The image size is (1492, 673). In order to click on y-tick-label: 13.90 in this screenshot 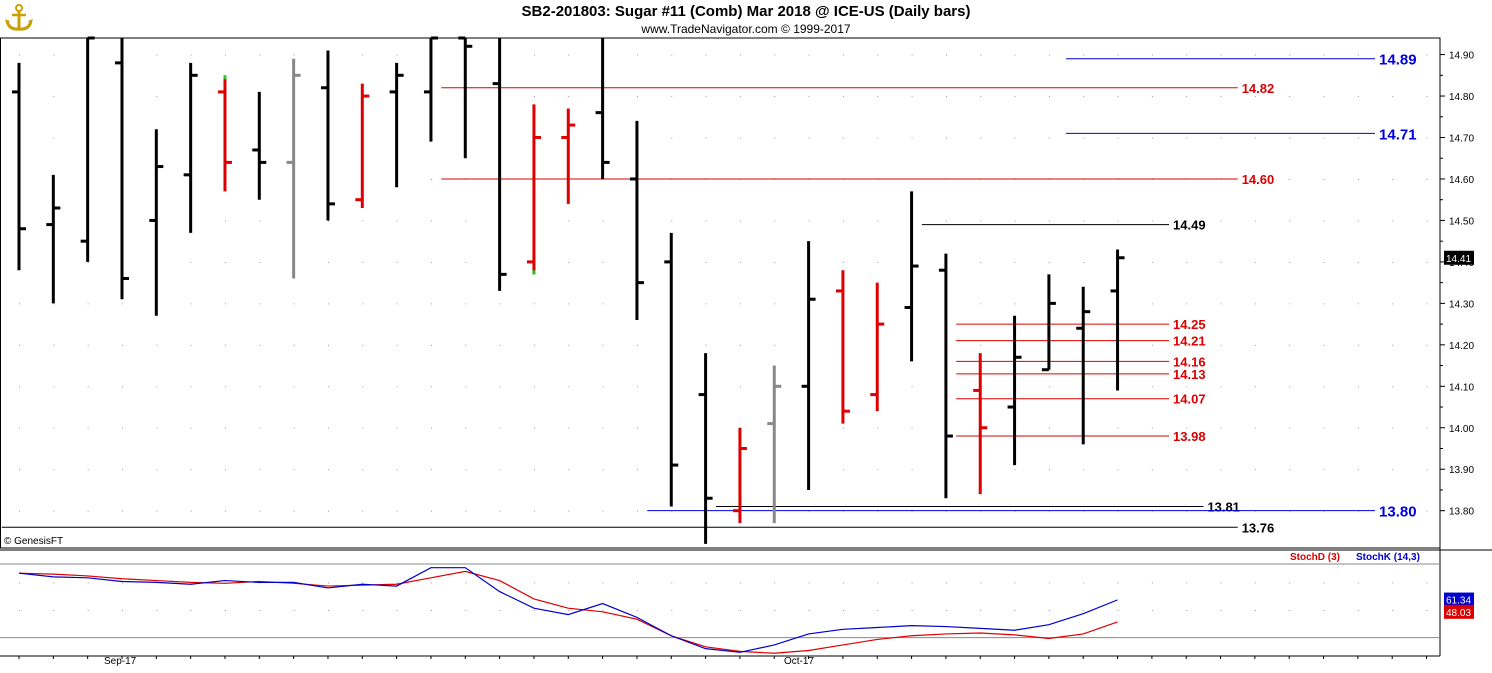, I will do `click(1461, 470)`.